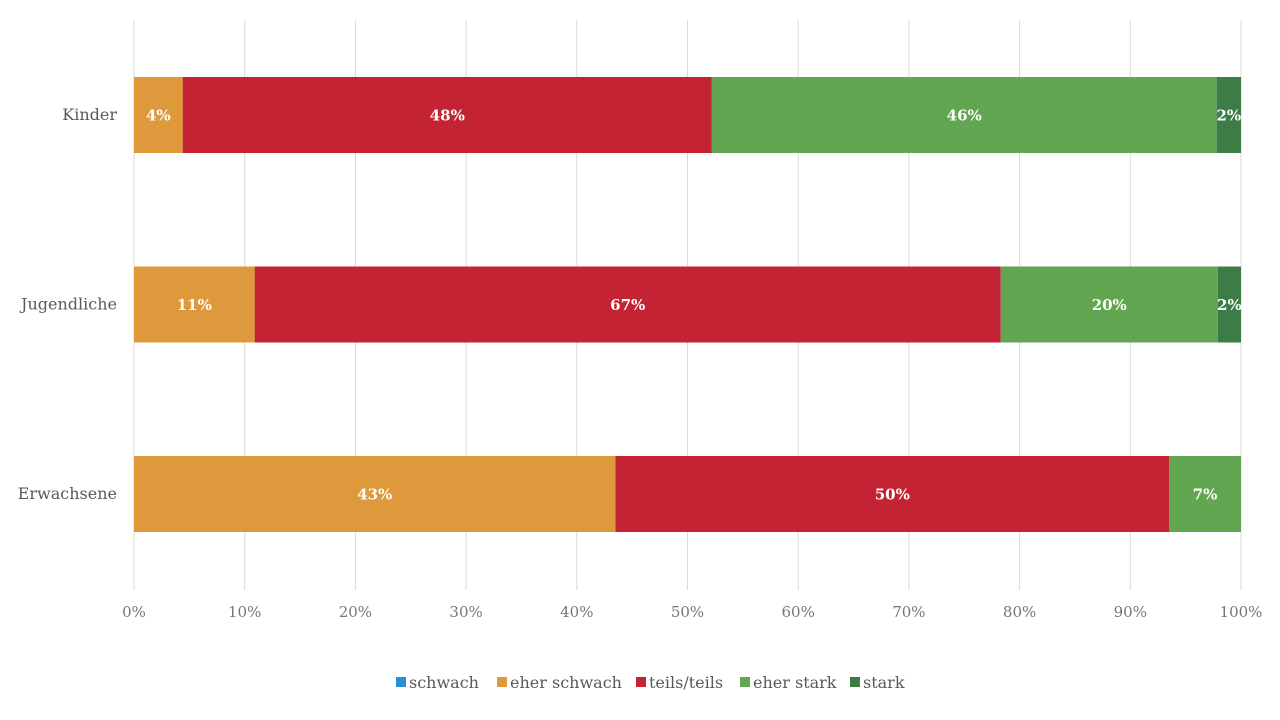  Describe the element at coordinates (1241, 612) in the screenshot. I see `x-tick-label: 100%` at that location.